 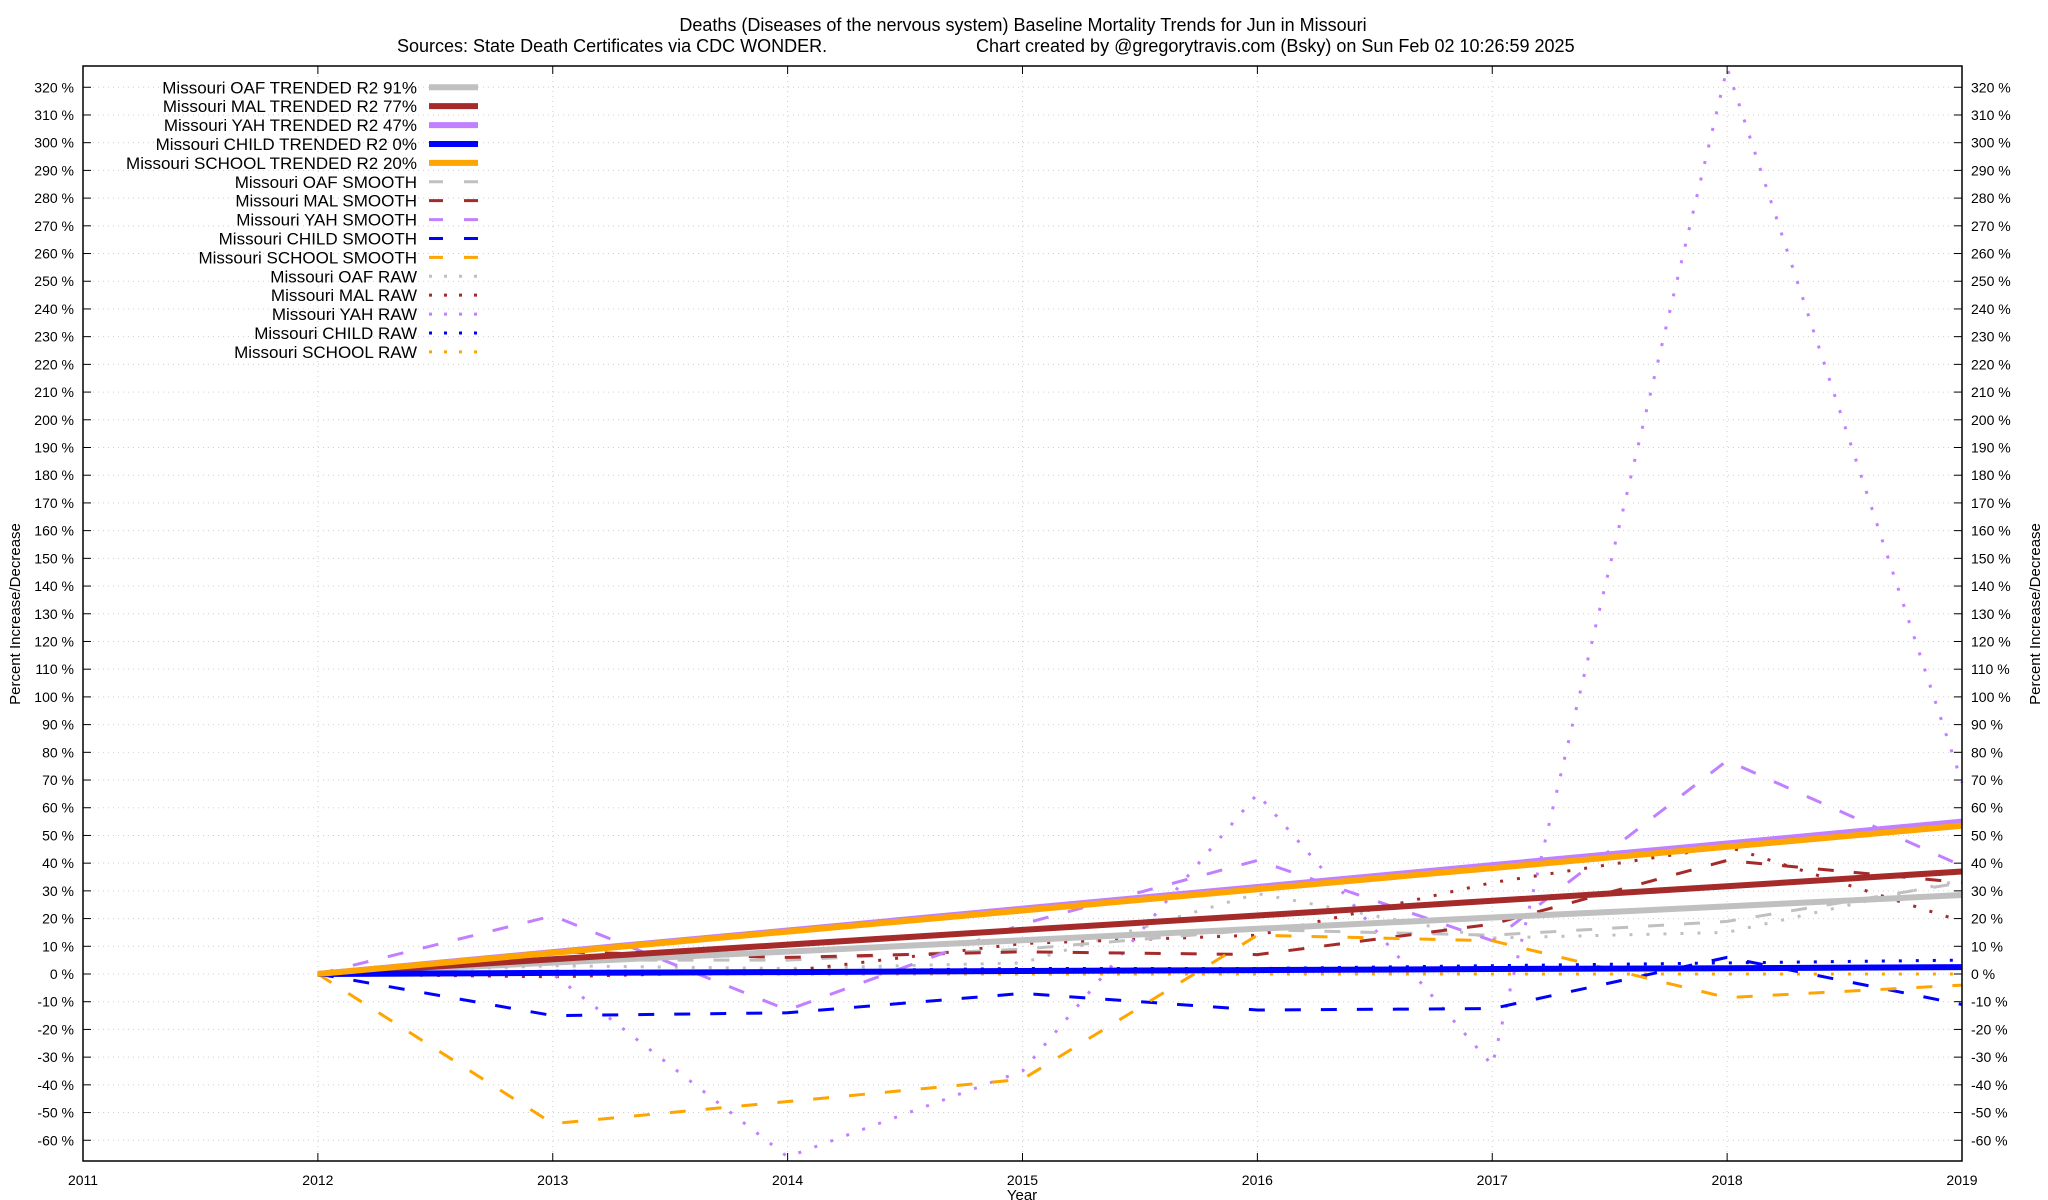 What do you see at coordinates (326, 201) in the screenshot?
I see `legend-label: Missouri MAL SMOOTH` at bounding box center [326, 201].